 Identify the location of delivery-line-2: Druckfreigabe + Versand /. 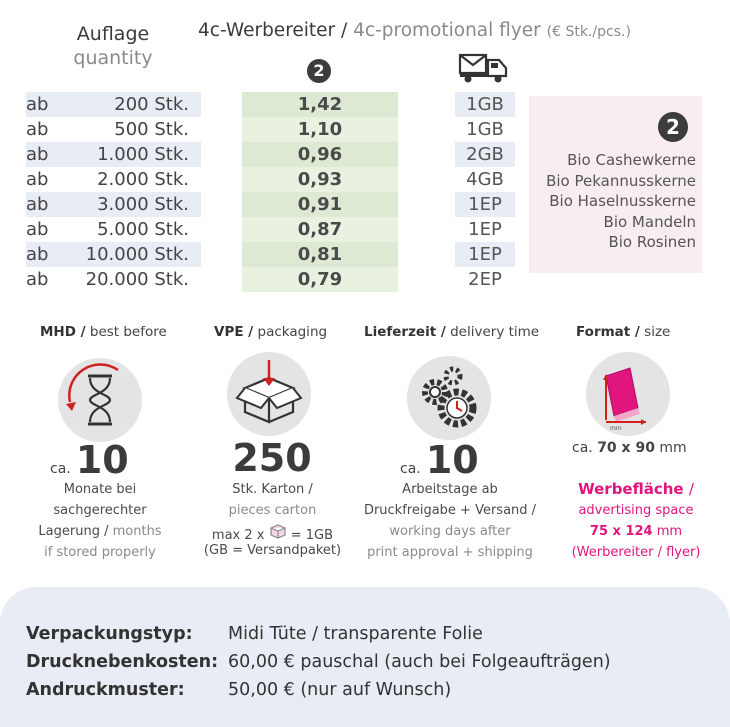
(450, 510).